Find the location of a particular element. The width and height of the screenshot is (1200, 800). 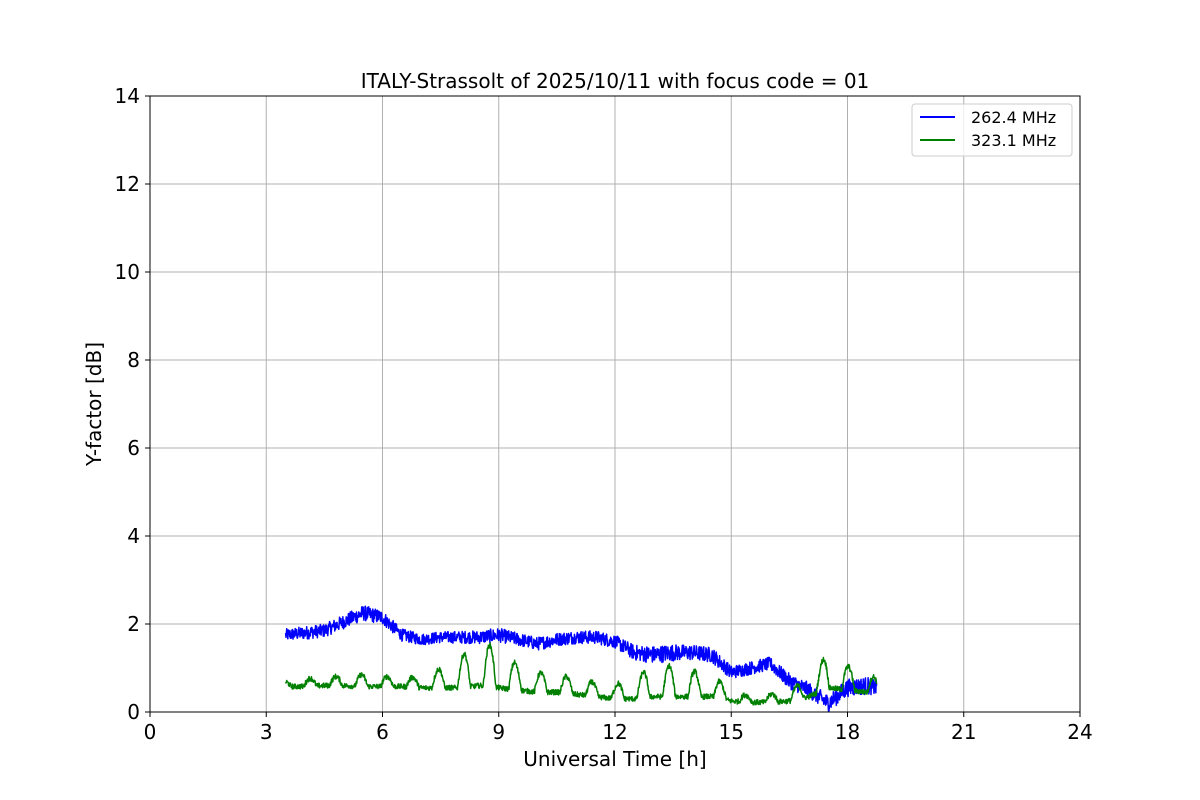

legend-label-262-4: 262.4 MHz is located at coordinates (1013, 117).